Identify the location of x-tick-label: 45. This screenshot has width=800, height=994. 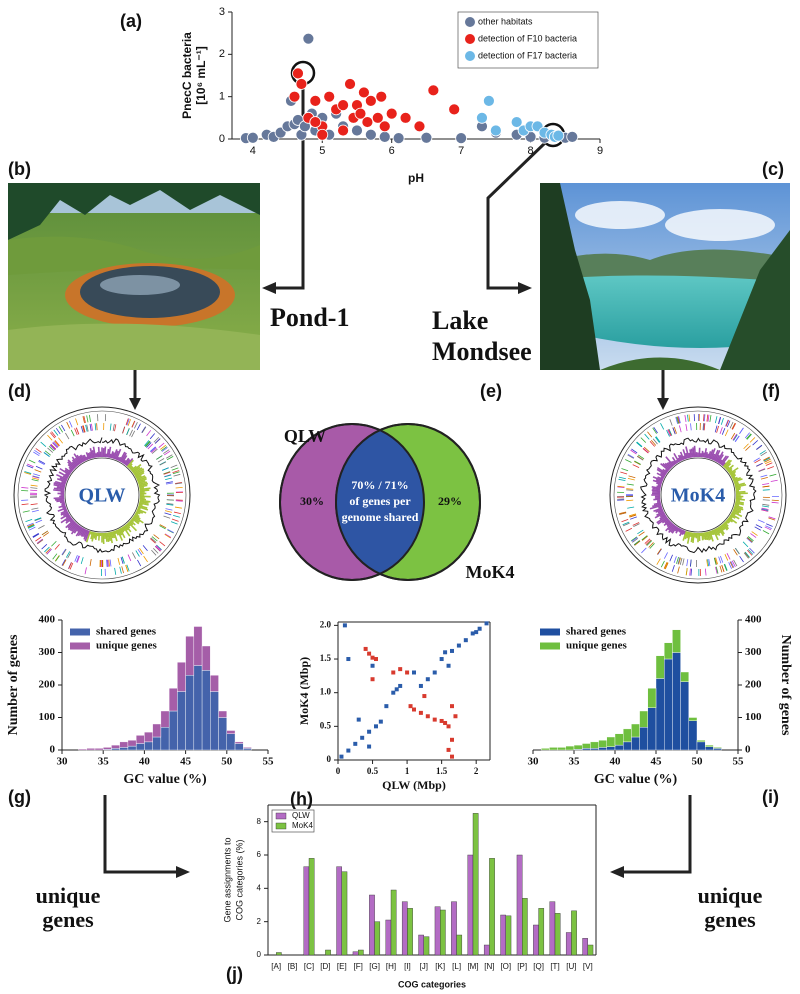
(186, 762).